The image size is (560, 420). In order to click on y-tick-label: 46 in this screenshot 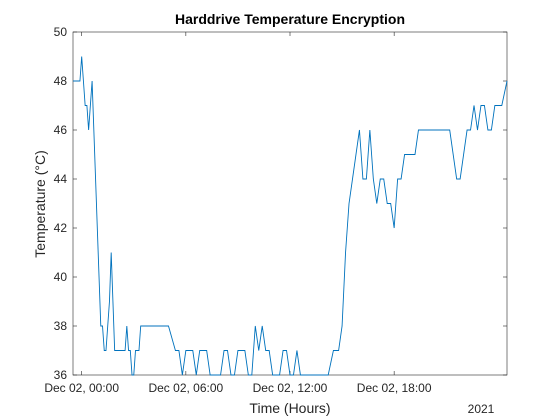, I will do `click(61, 130)`.